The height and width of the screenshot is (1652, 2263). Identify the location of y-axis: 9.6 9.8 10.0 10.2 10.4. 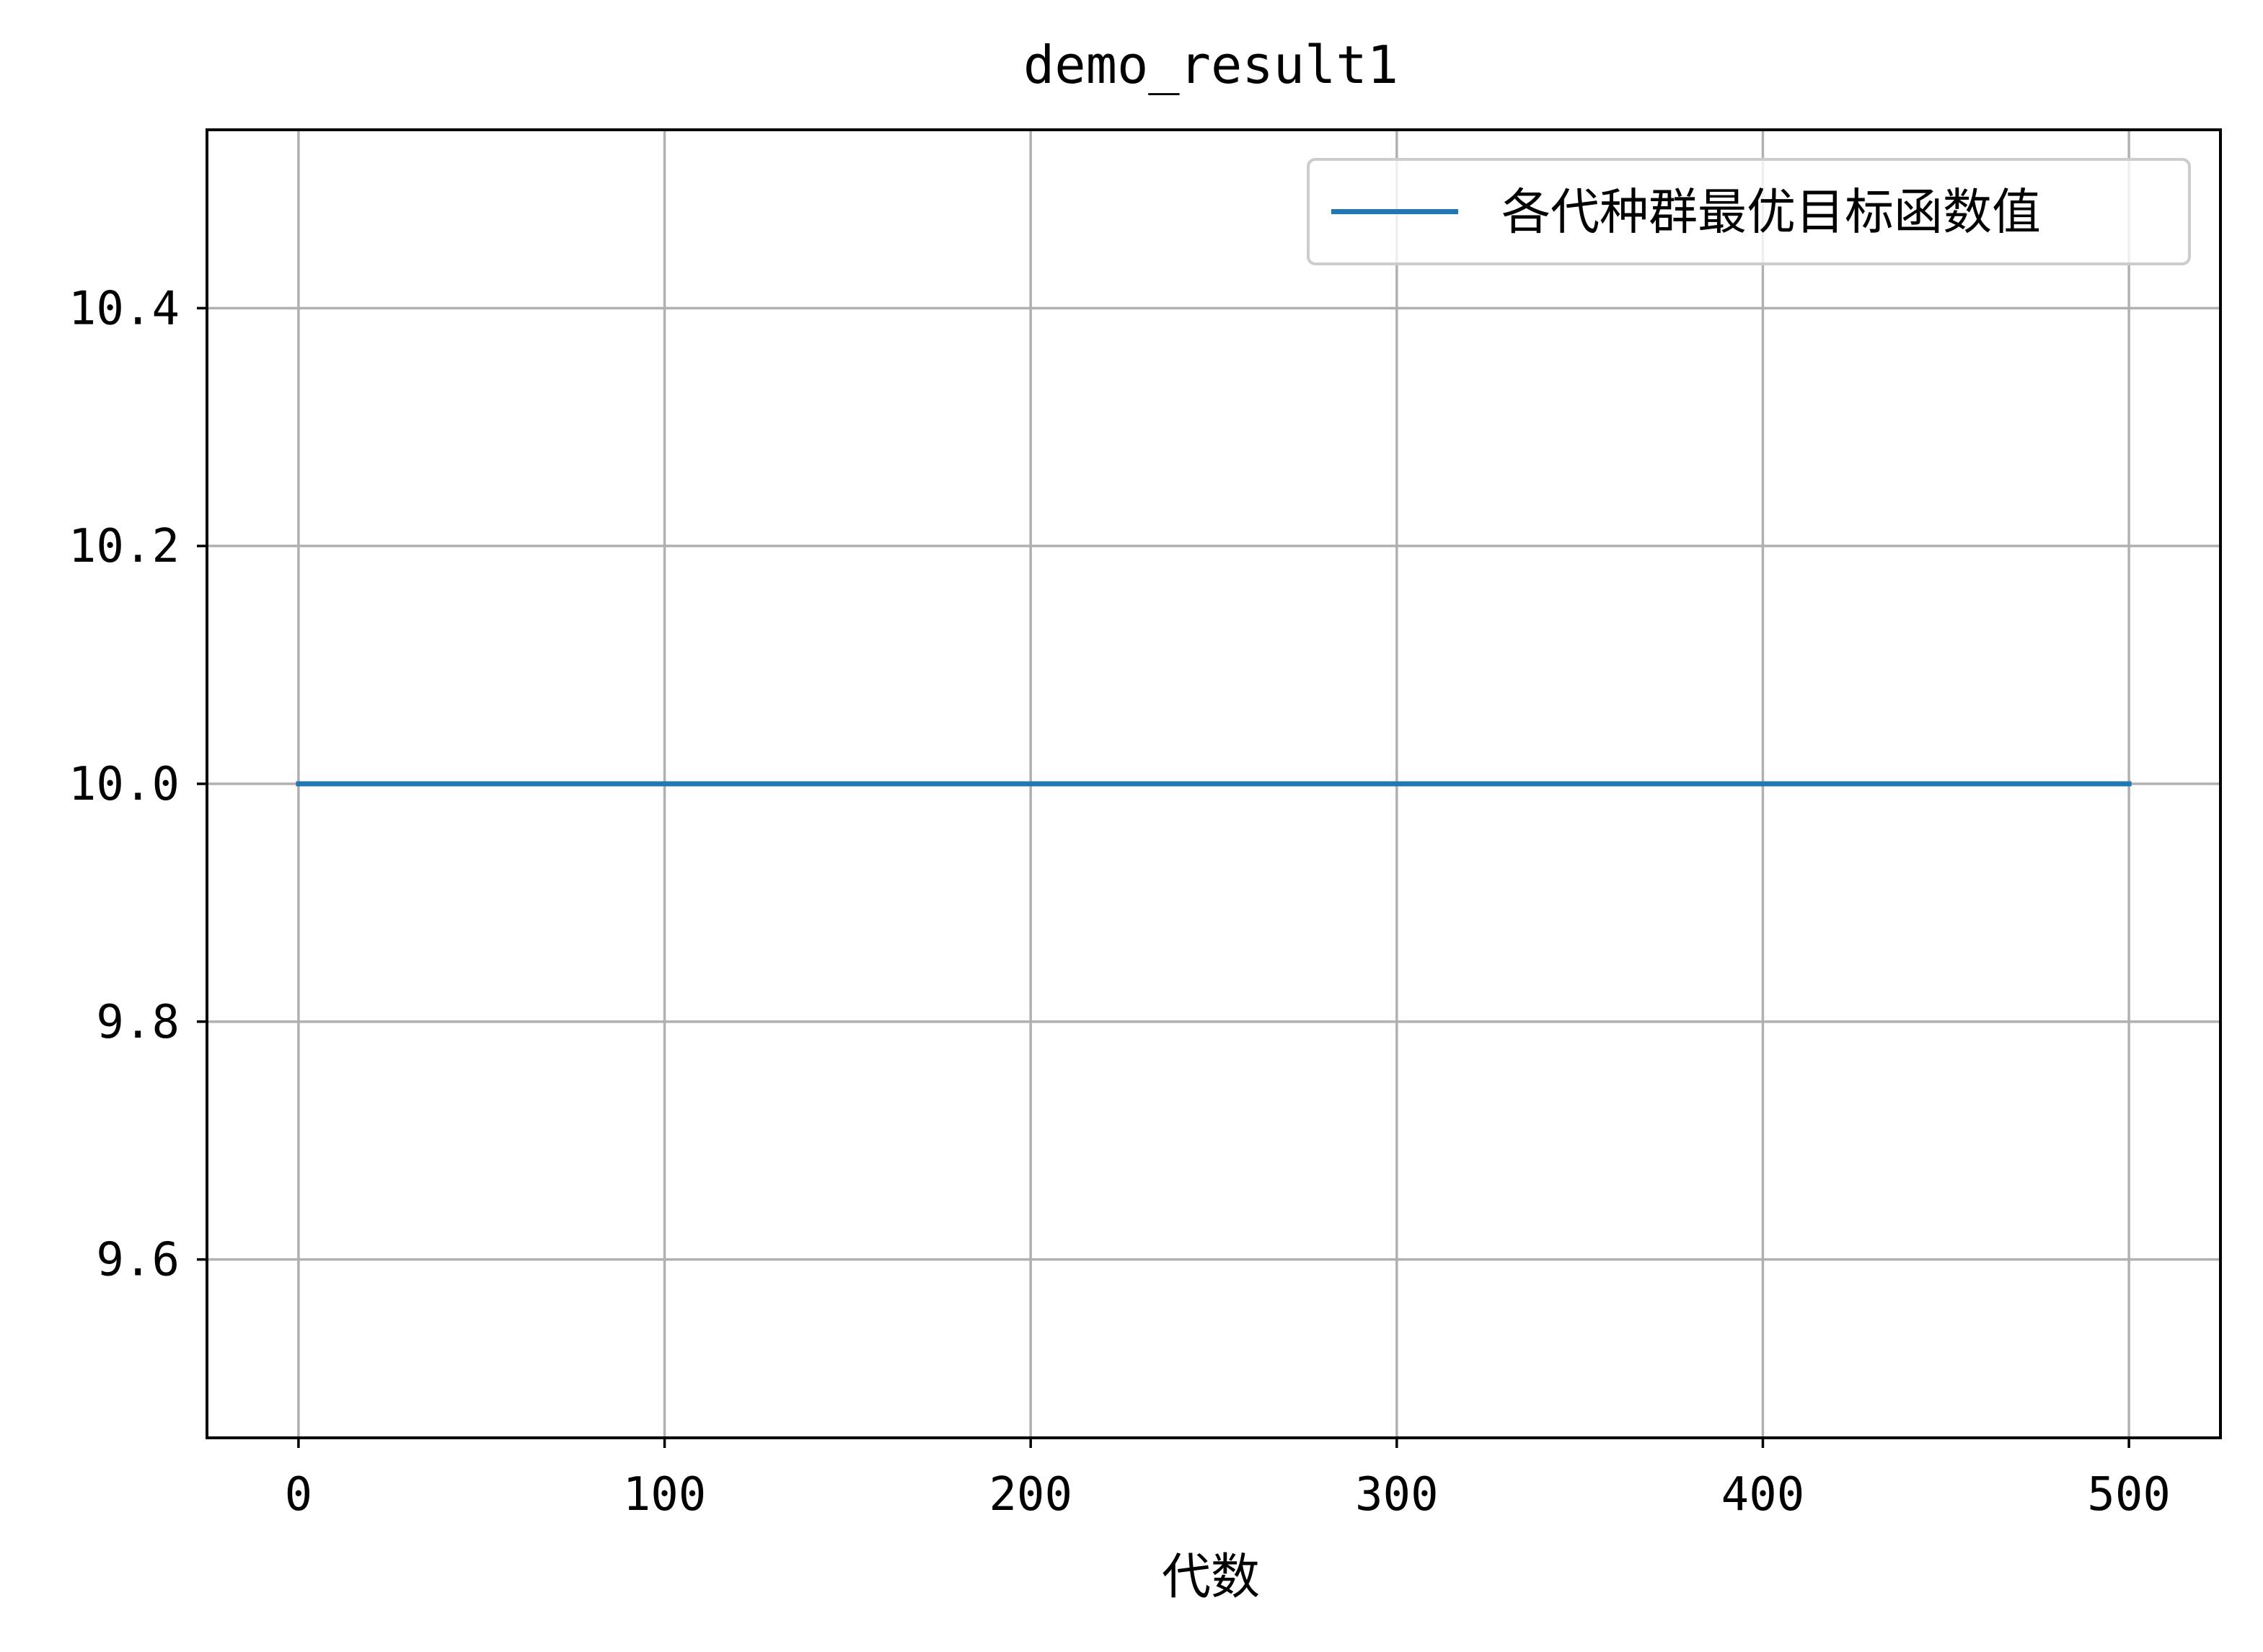
(138, 784).